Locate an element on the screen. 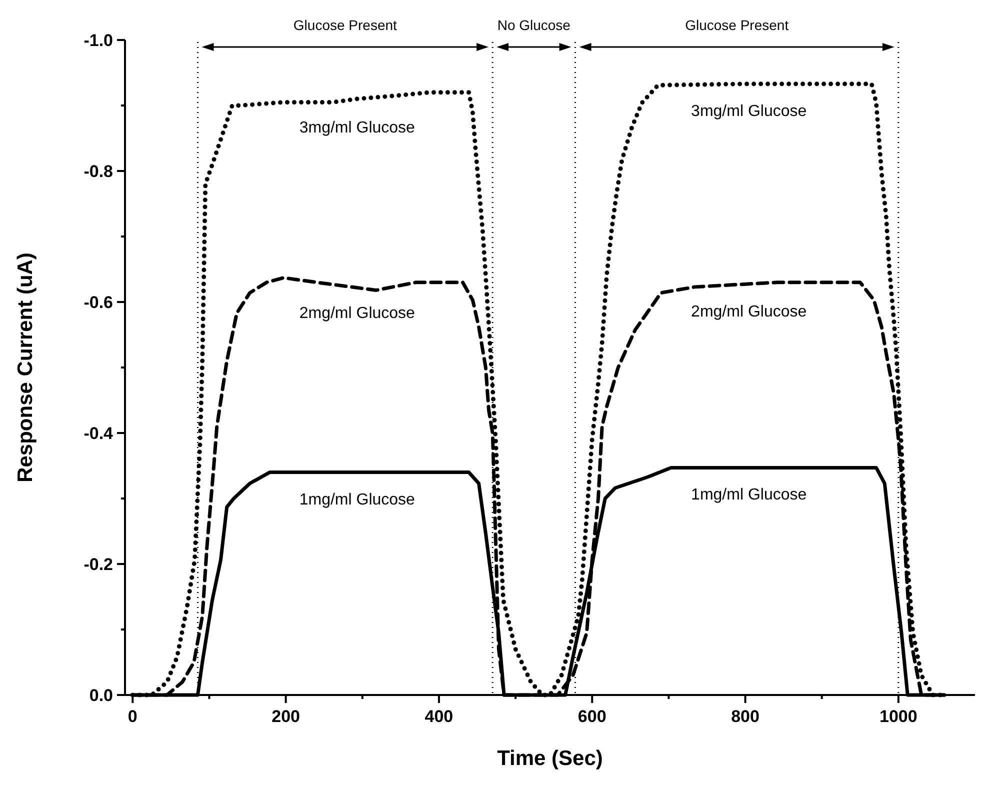 This screenshot has height=792, width=985. y-tick-label: -0.2 is located at coordinates (98, 564).